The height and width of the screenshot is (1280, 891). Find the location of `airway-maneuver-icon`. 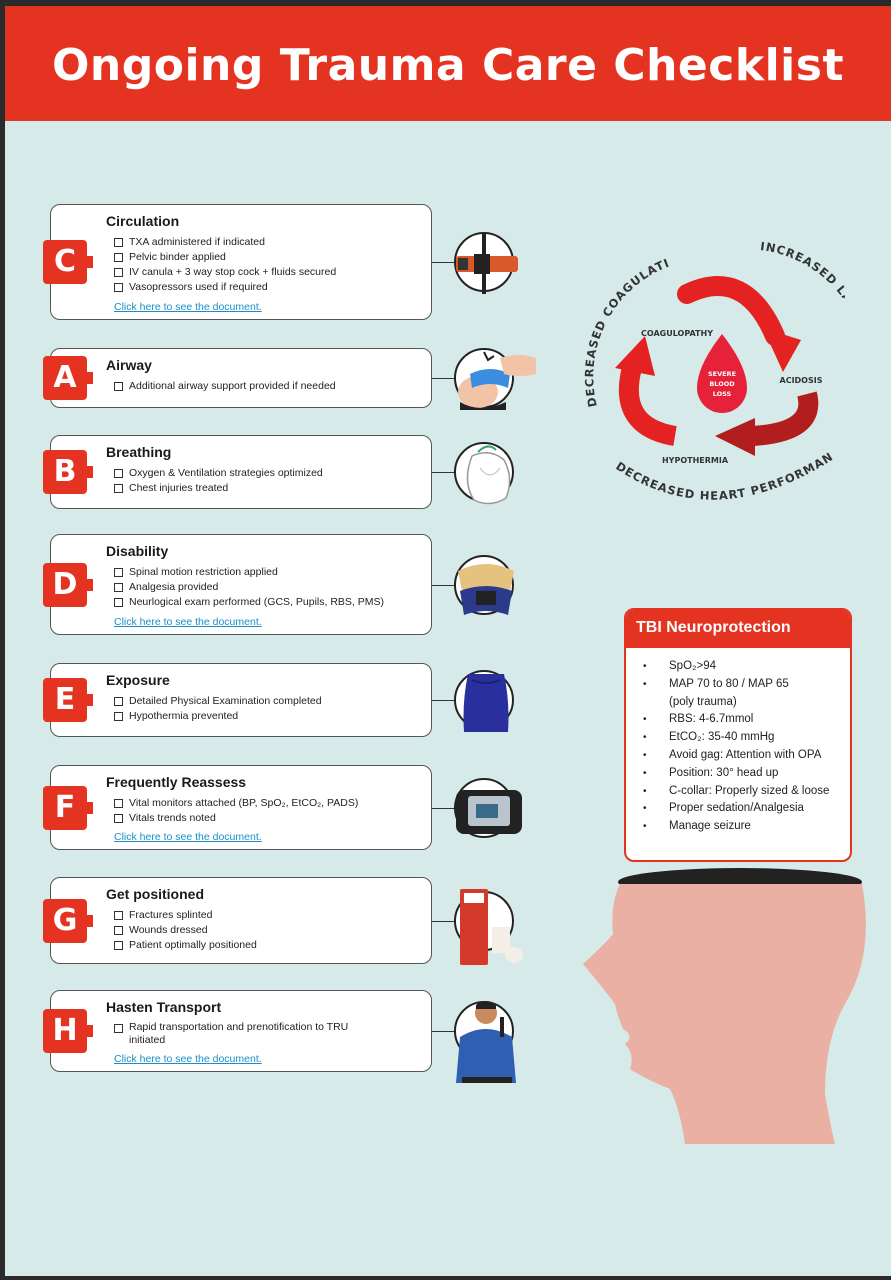

airway-maneuver-icon is located at coordinates (495, 379).